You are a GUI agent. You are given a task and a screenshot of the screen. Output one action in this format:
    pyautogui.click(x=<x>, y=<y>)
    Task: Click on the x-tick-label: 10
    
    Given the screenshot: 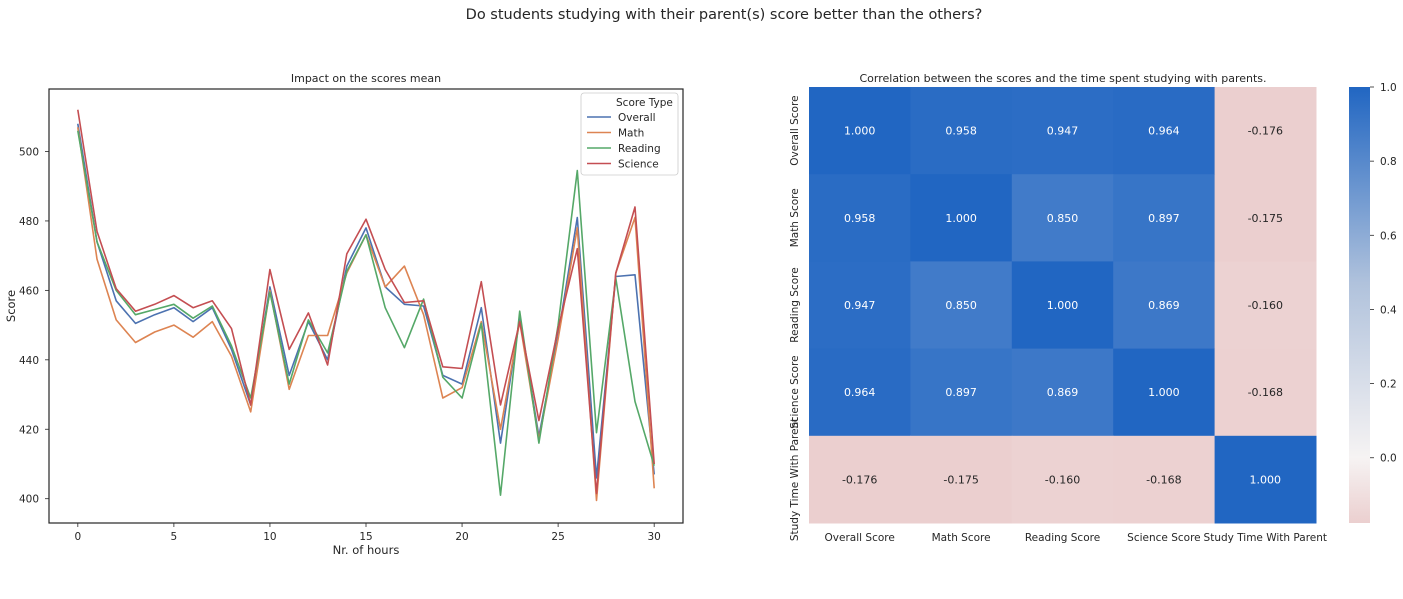 What is the action you would take?
    pyautogui.click(x=269, y=537)
    